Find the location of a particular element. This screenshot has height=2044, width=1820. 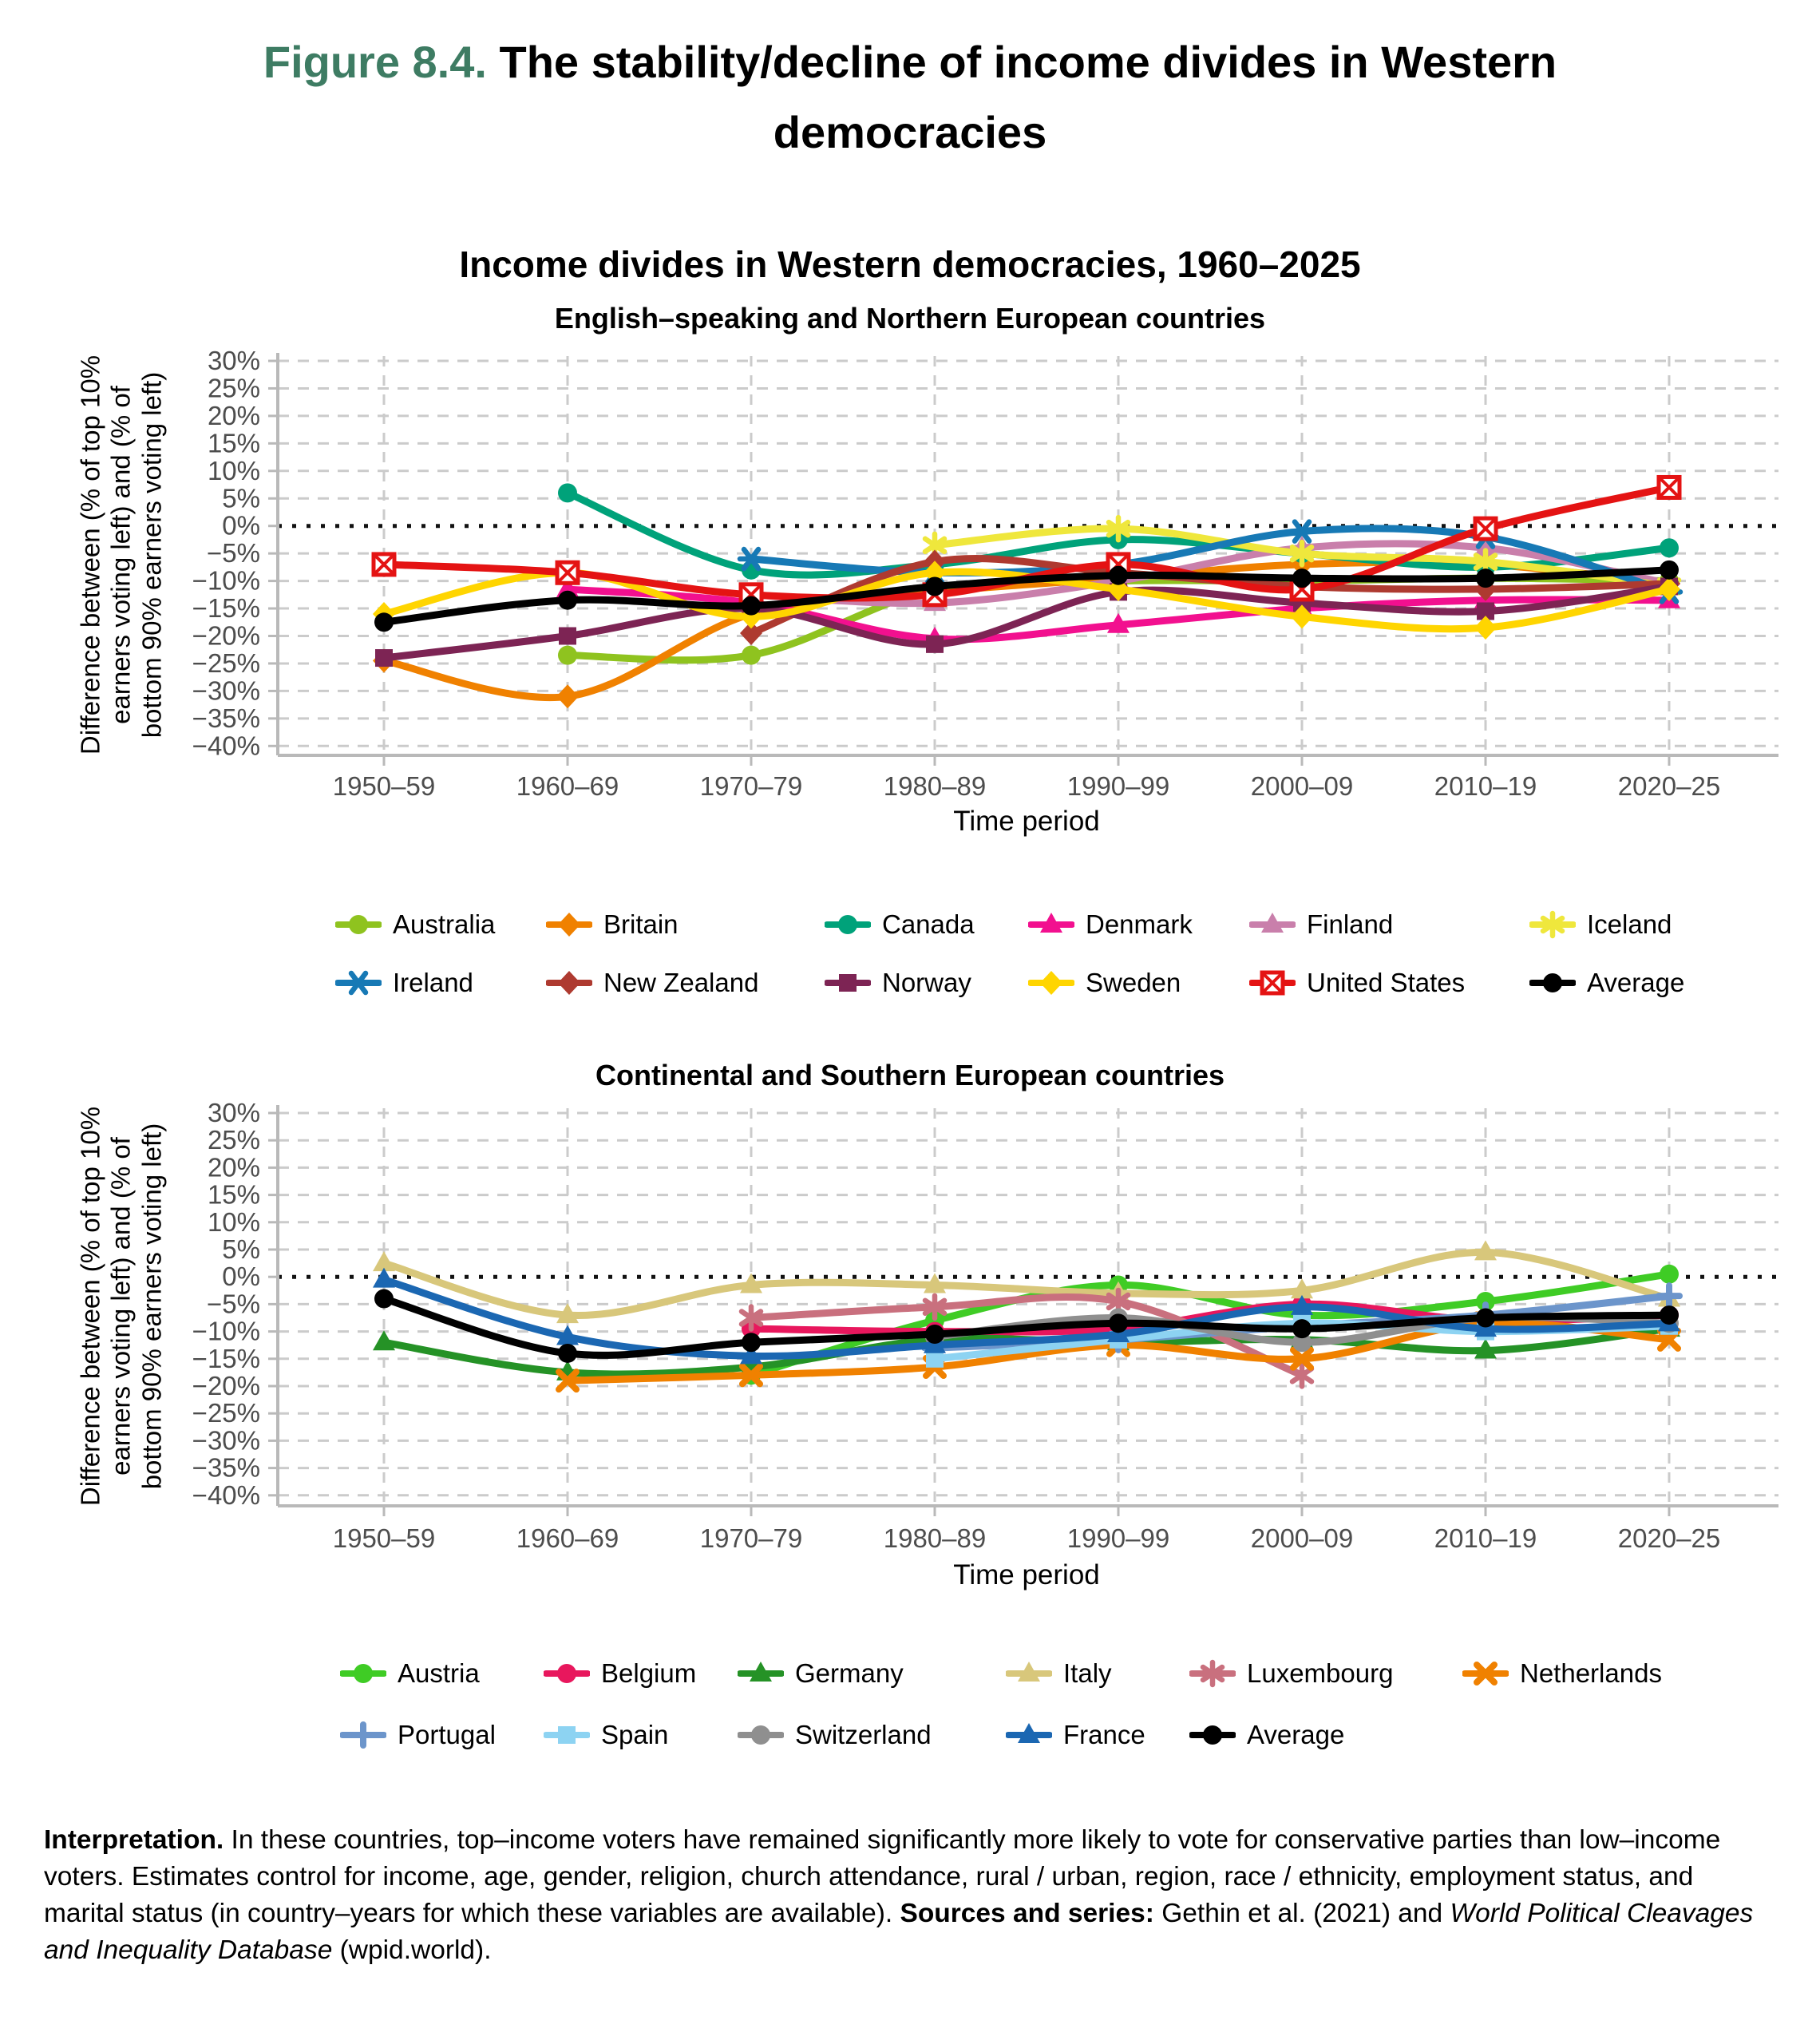

legend-label-iceland: Iceland is located at coordinates (1629, 924).